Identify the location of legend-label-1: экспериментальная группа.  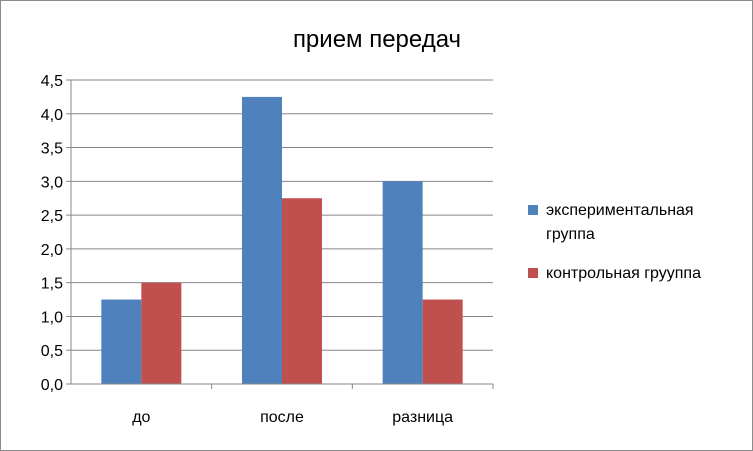
(620, 222).